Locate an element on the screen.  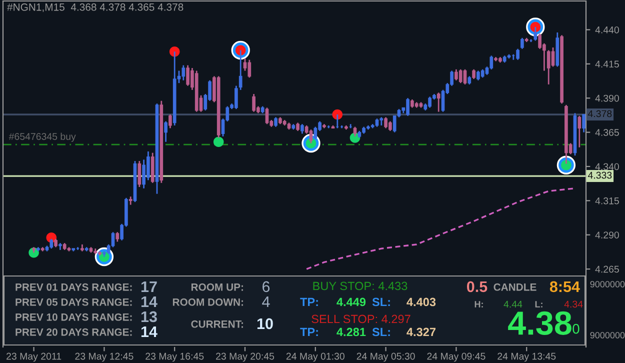
x-tick-label: 24 May 13:45 is located at coordinates (527, 357).